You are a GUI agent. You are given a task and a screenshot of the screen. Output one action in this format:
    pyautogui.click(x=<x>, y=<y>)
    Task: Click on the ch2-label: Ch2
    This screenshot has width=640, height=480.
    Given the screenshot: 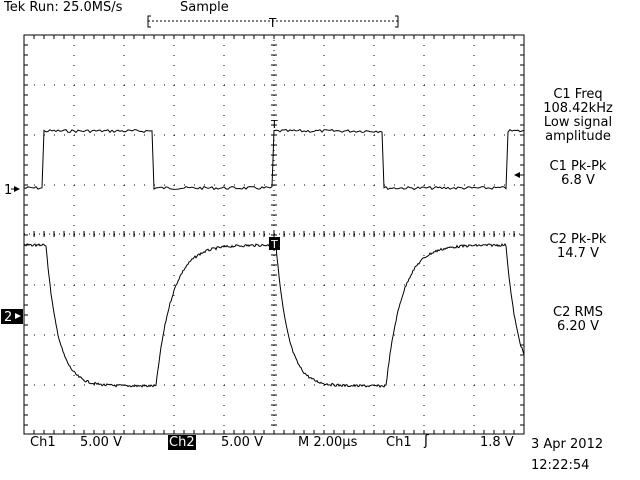 What is the action you would take?
    pyautogui.click(x=182, y=442)
    